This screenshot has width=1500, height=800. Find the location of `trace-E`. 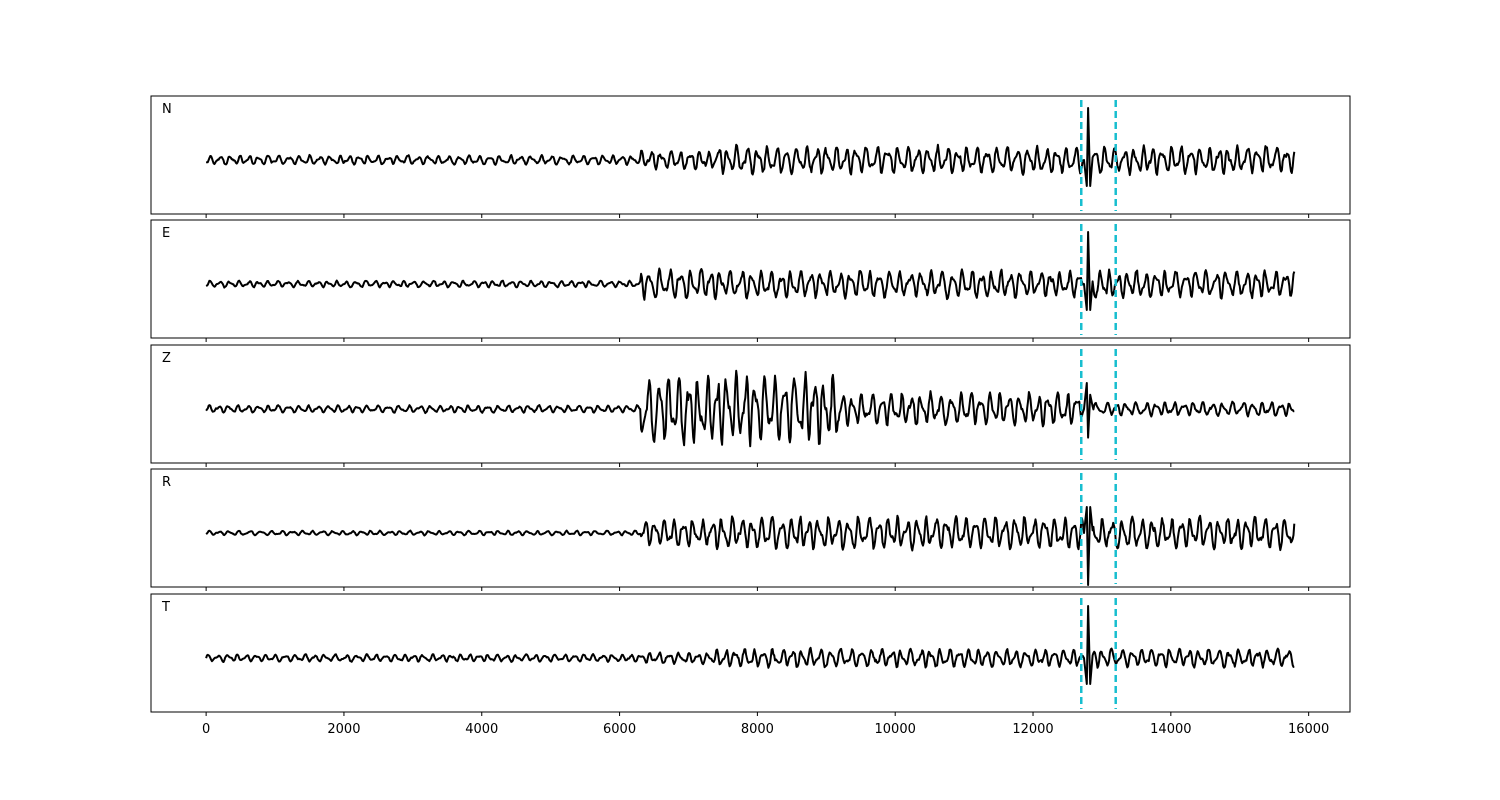

trace-E is located at coordinates (750, 271).